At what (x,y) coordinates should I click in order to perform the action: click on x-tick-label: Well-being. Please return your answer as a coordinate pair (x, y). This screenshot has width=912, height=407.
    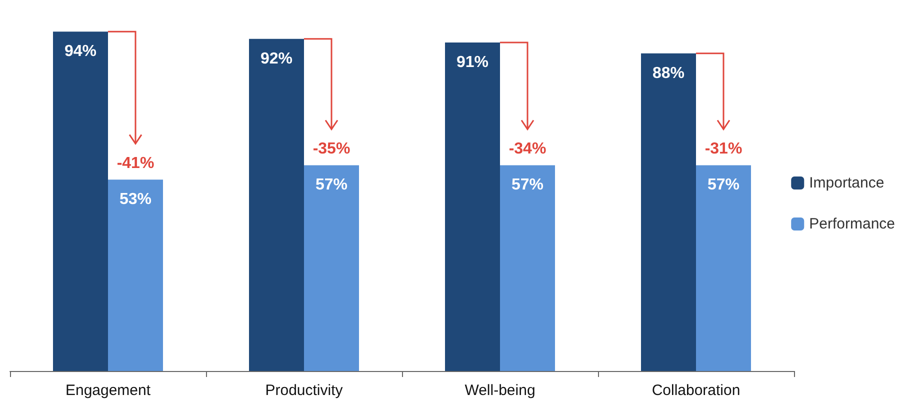
    Looking at the image, I should click on (500, 390).